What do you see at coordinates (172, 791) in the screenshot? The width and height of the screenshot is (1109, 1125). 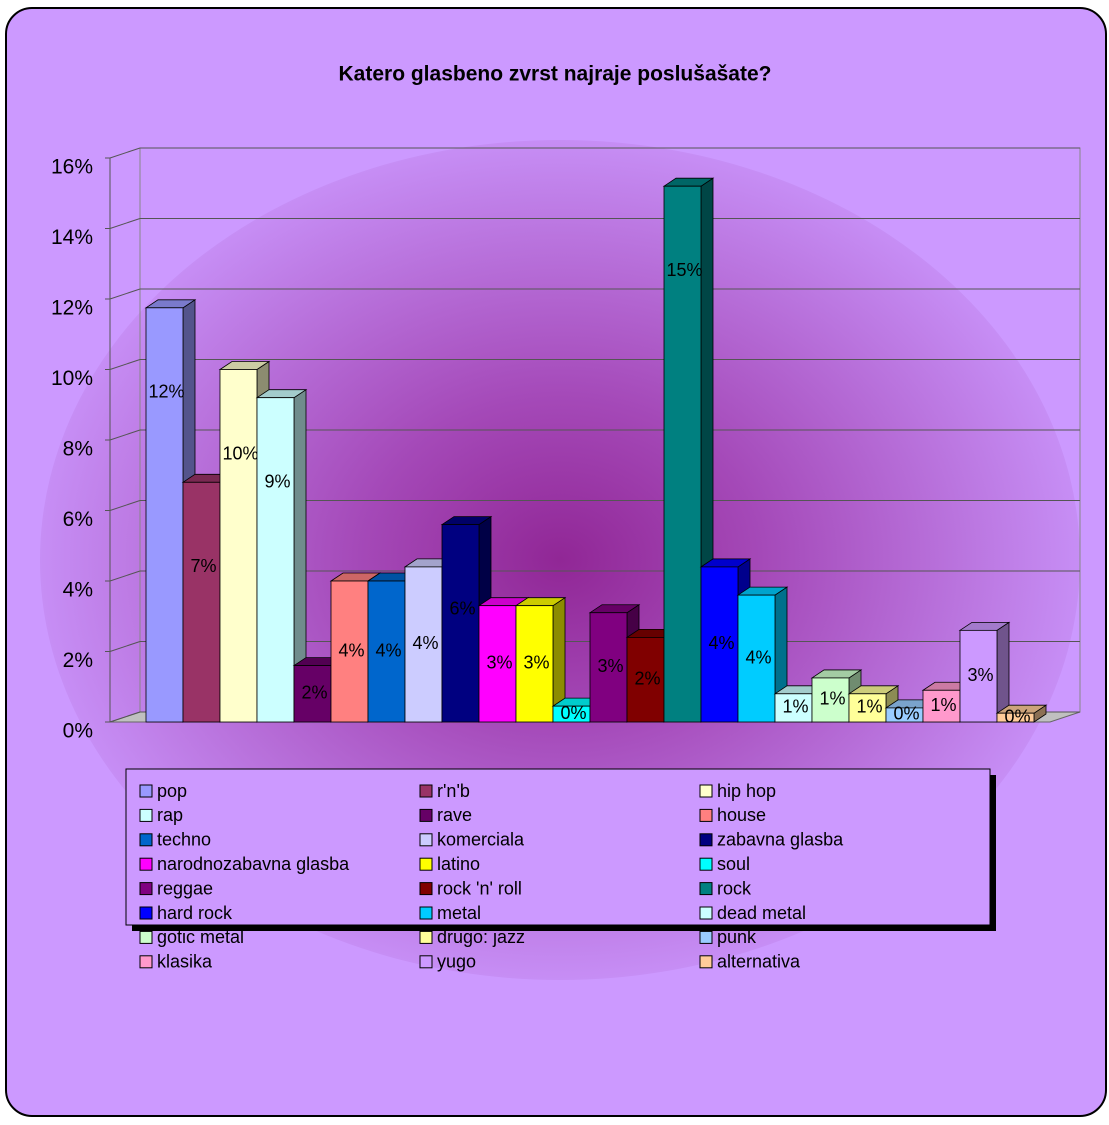 I see `legend-label: pop` at bounding box center [172, 791].